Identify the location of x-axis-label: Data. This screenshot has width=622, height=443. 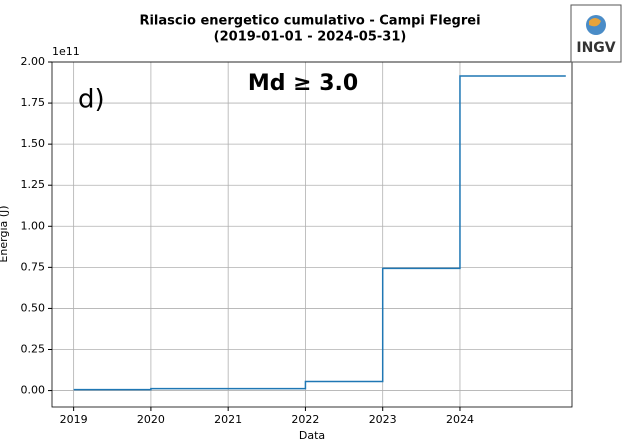
(312, 435).